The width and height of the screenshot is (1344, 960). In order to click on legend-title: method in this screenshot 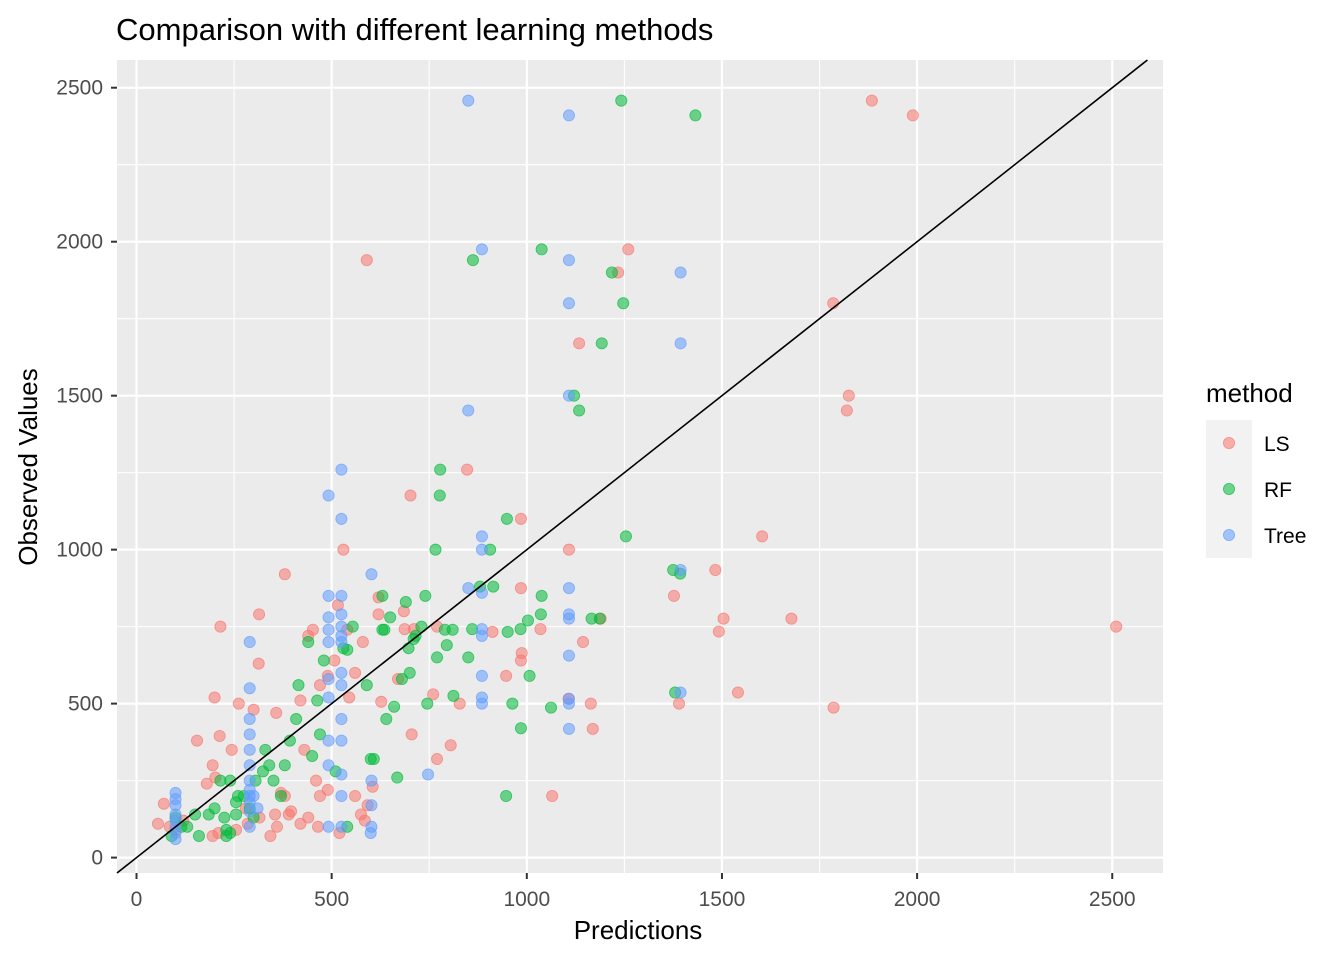, I will do `click(1249, 393)`.